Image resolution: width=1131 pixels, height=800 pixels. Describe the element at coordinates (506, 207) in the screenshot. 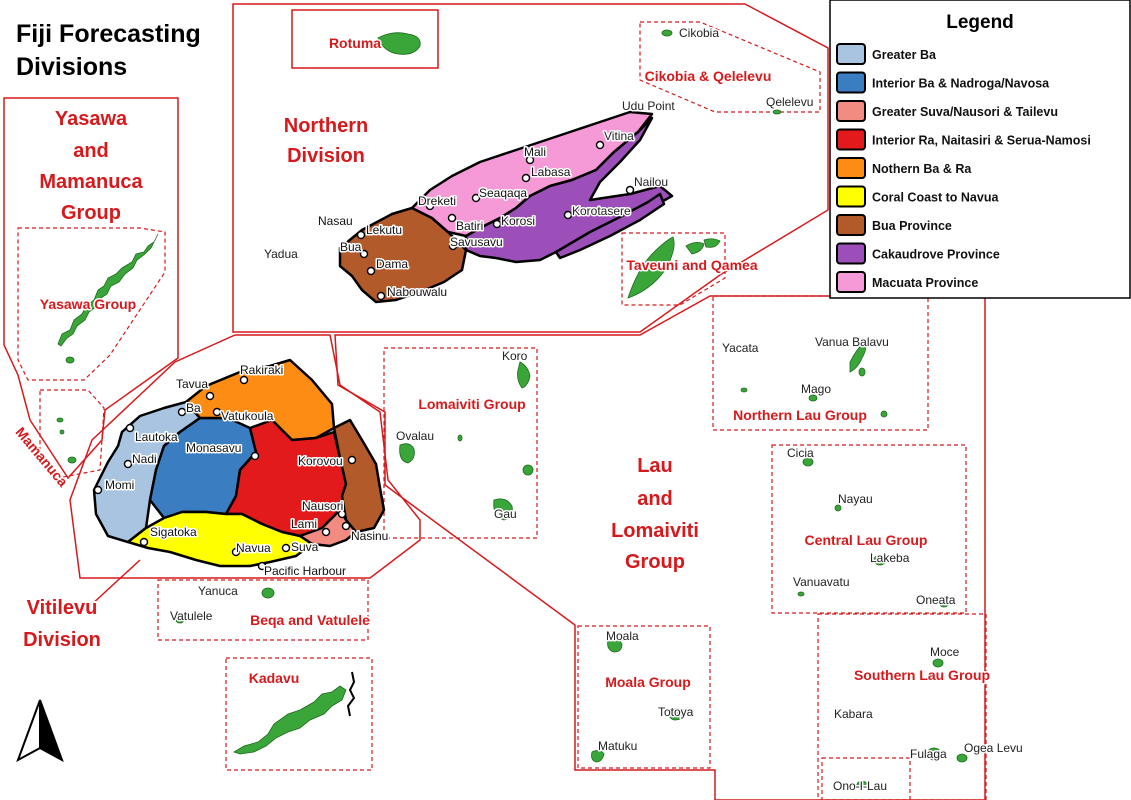

I see `vanualevu-provinces` at that location.